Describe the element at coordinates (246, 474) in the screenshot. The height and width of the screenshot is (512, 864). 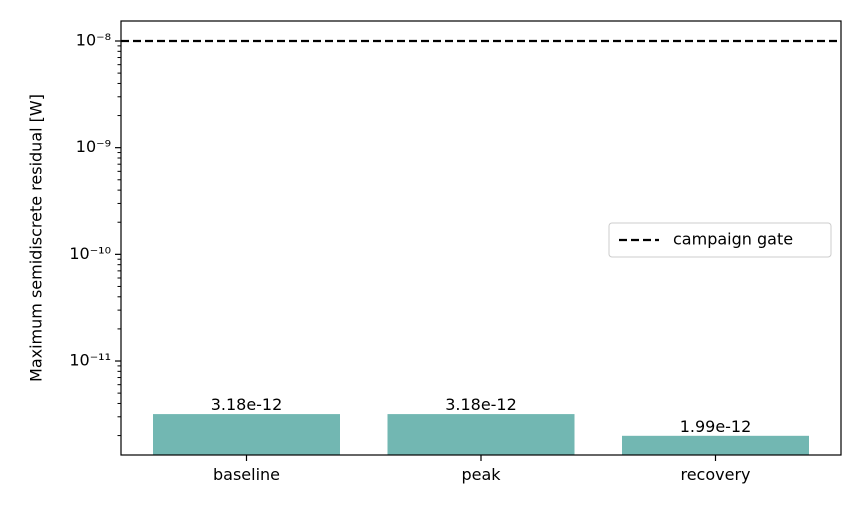
I see `x-tick-label: baseline` at that location.